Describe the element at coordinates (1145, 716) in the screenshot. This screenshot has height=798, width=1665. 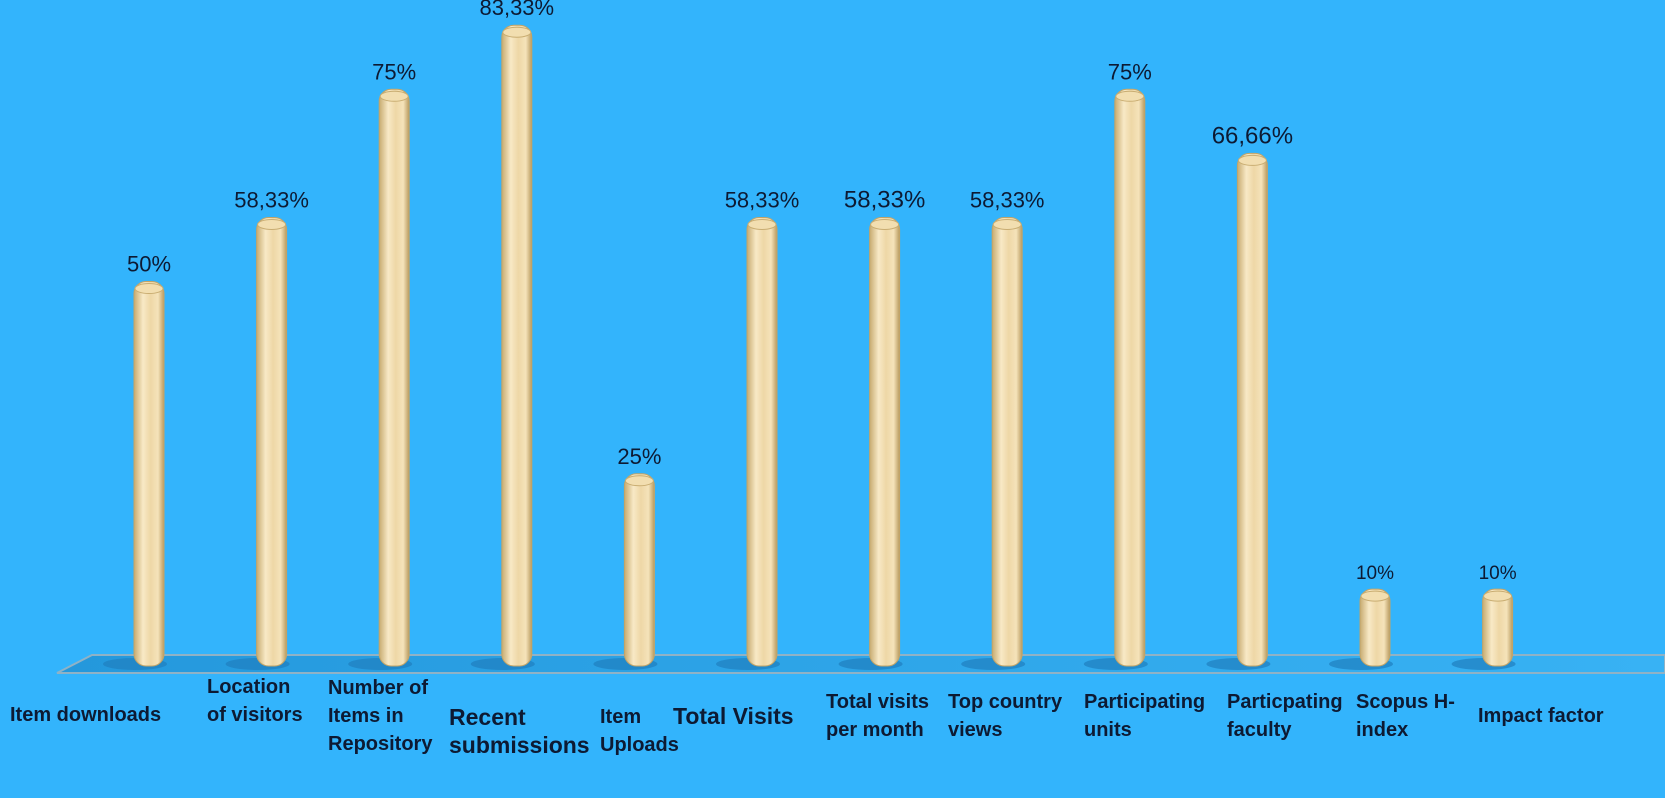
I see `category-label: Participating units` at that location.